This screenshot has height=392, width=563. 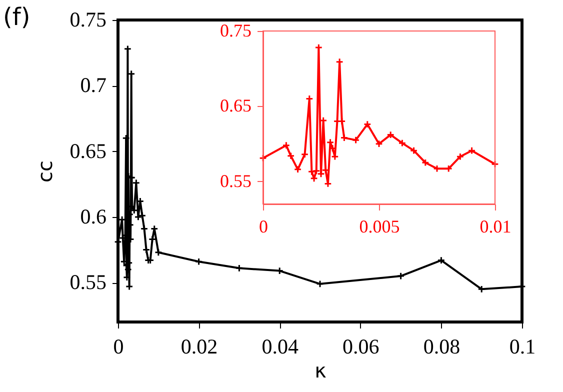 I want to click on y-tick-label: 0.6, so click(x=93, y=216).